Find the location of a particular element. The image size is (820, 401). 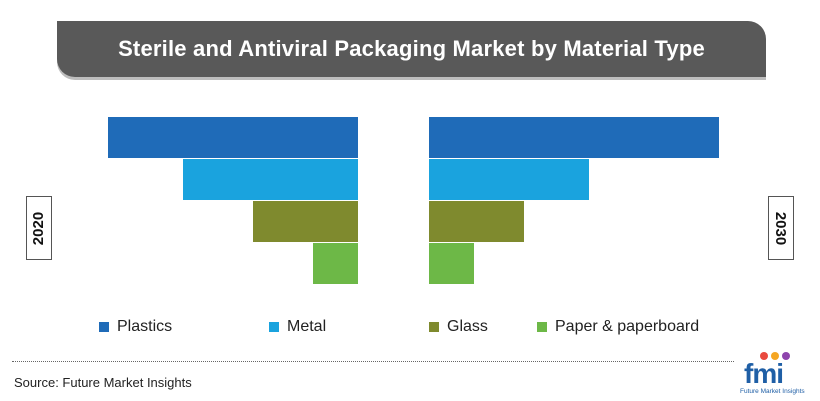

fmi-logo: fmi Future Market Insights is located at coordinates (776, 375).